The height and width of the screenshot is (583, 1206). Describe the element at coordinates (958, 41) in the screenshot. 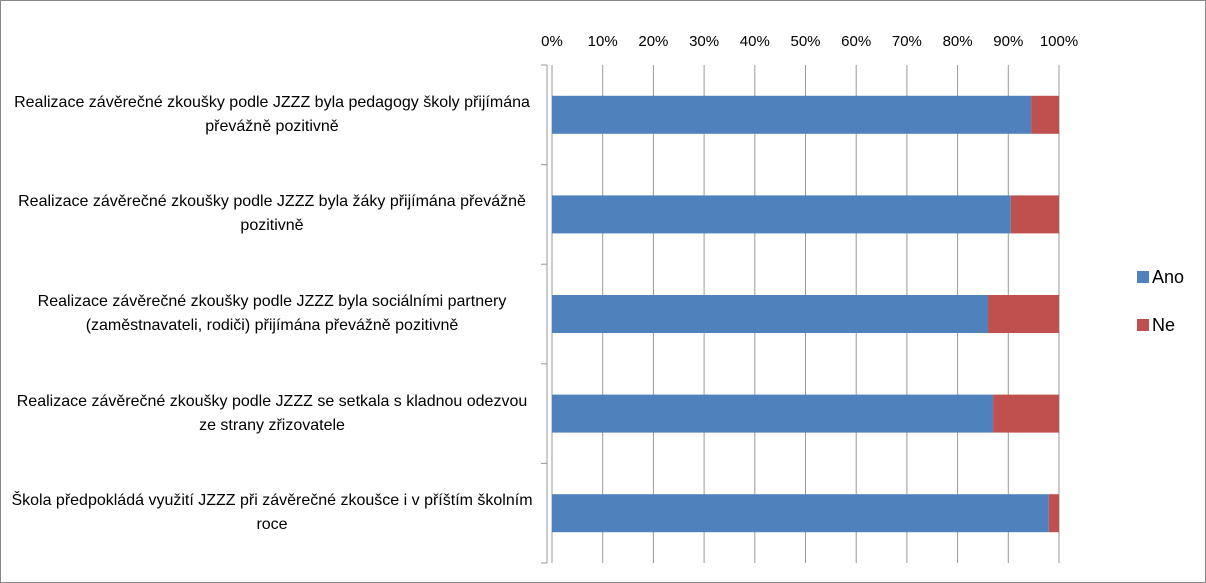

I see `x-tick-label: 80%` at that location.